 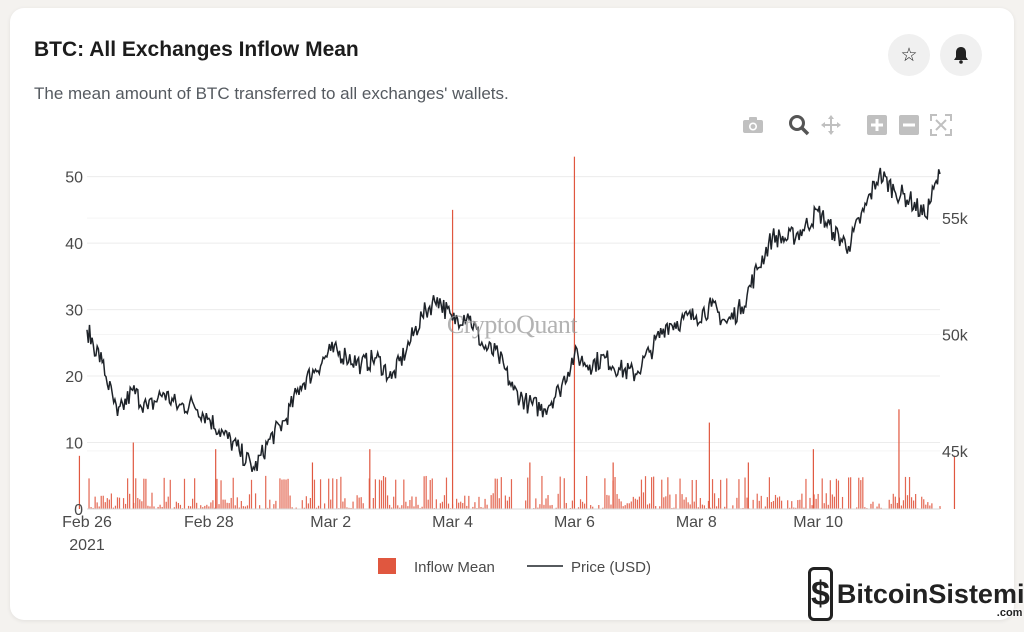 I want to click on bitcoin-logo-icon: $, so click(x=820, y=594).